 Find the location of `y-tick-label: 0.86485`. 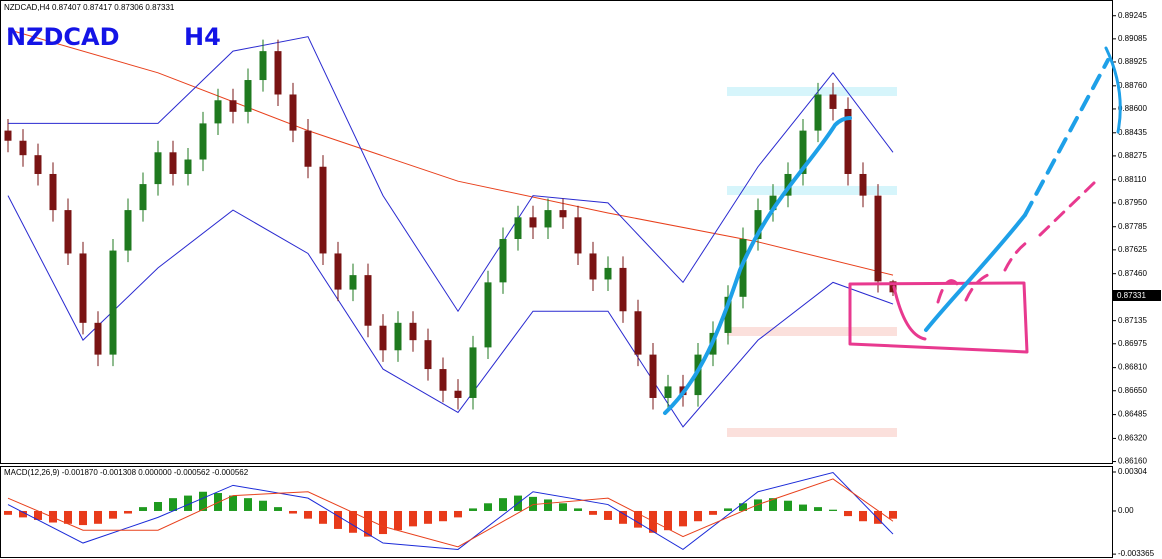

y-tick-label: 0.86485 is located at coordinates (1132, 414).